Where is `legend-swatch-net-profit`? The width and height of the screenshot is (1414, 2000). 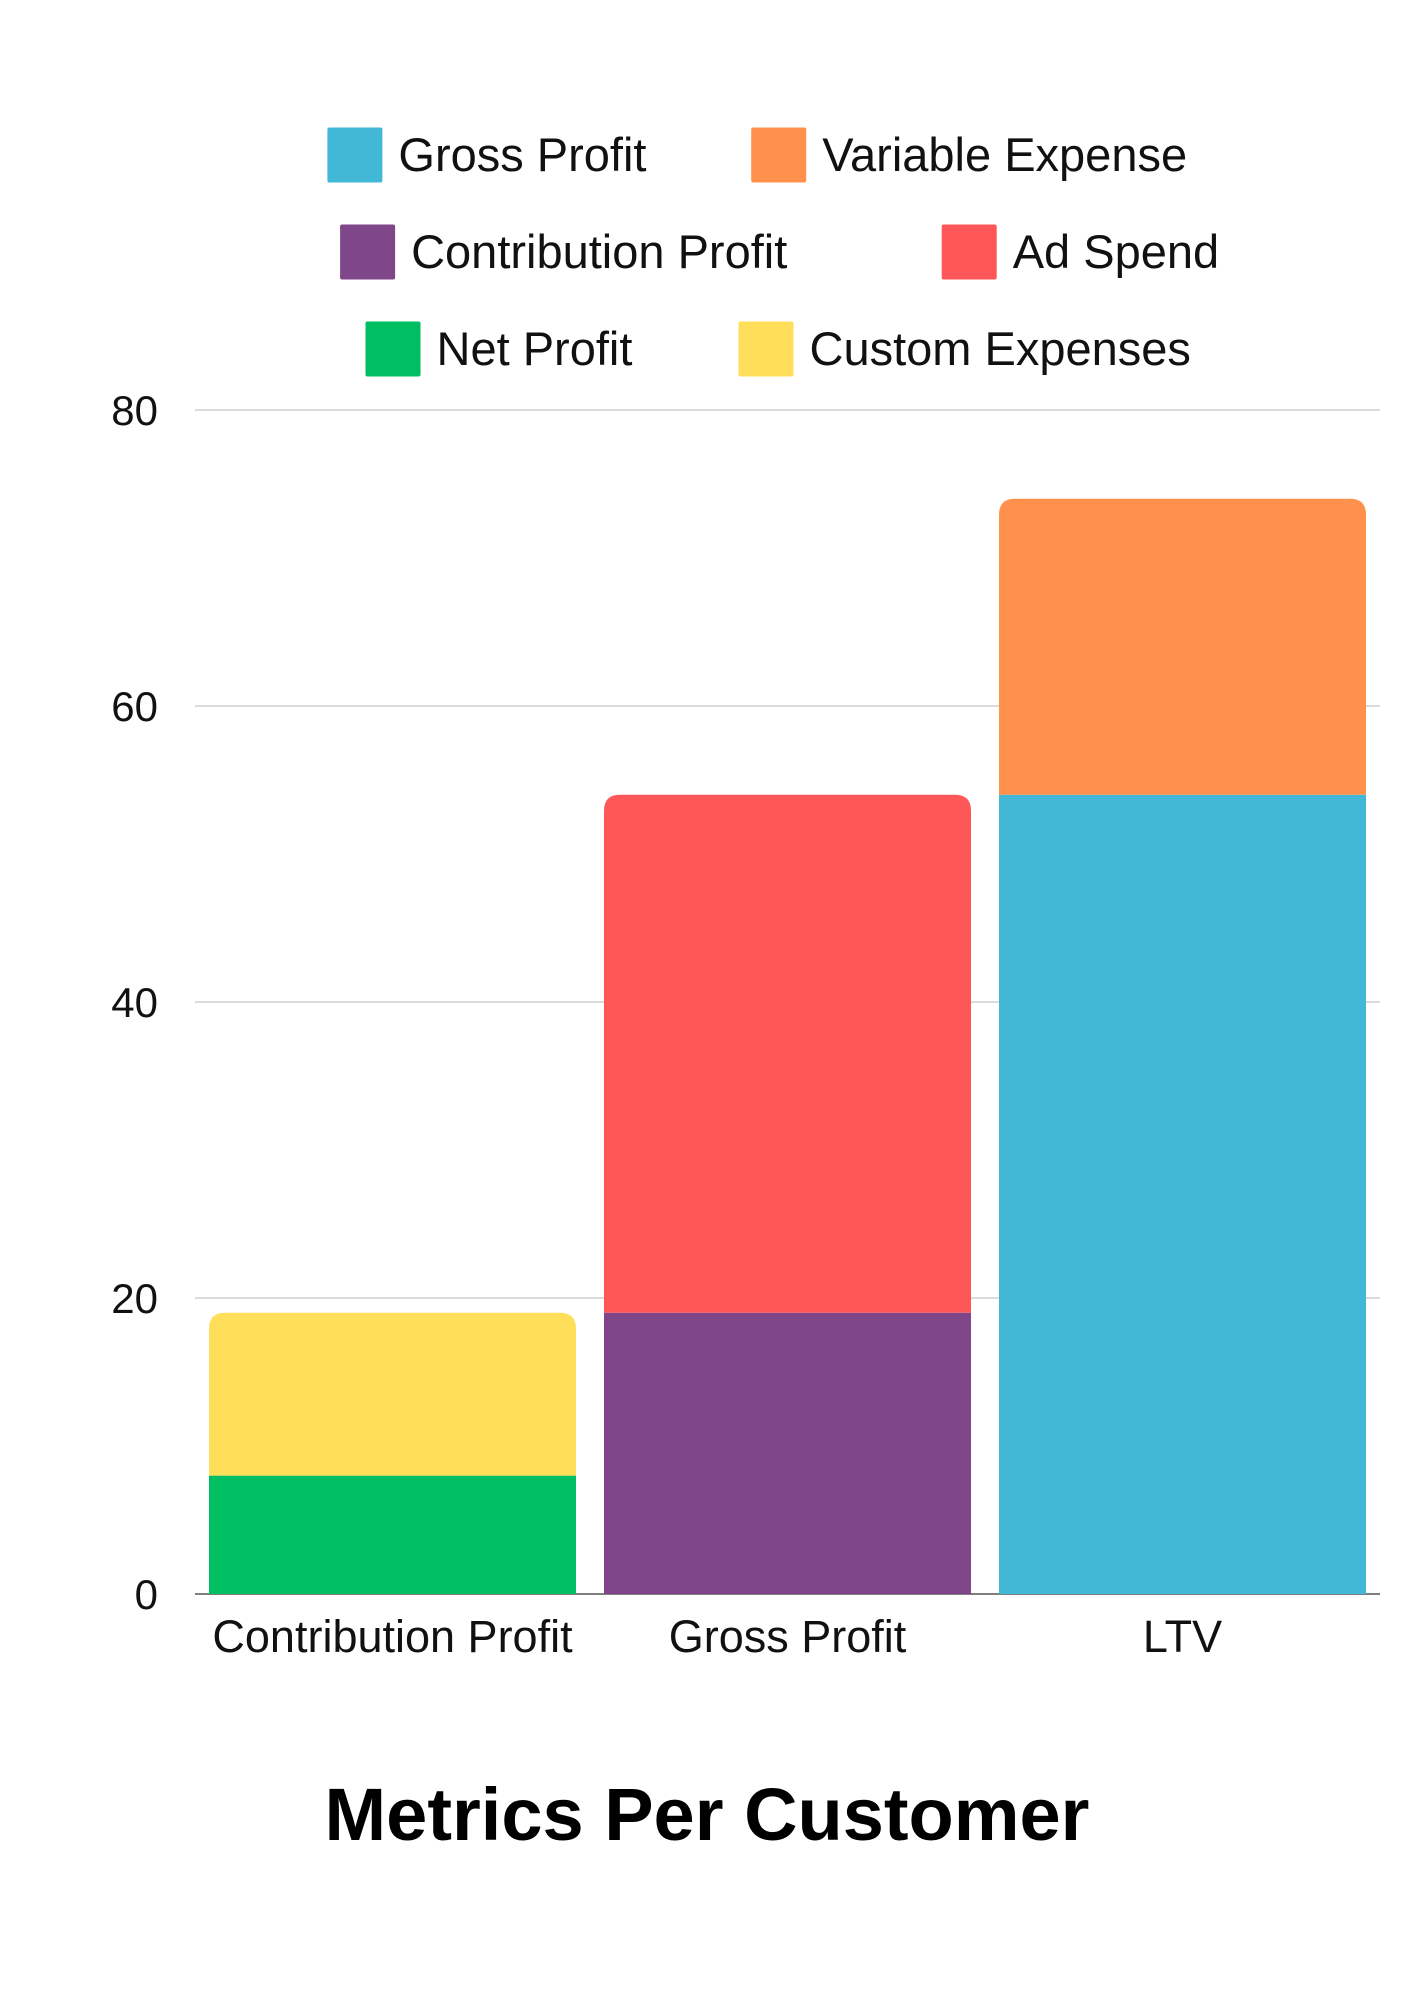 legend-swatch-net-profit is located at coordinates (393, 349).